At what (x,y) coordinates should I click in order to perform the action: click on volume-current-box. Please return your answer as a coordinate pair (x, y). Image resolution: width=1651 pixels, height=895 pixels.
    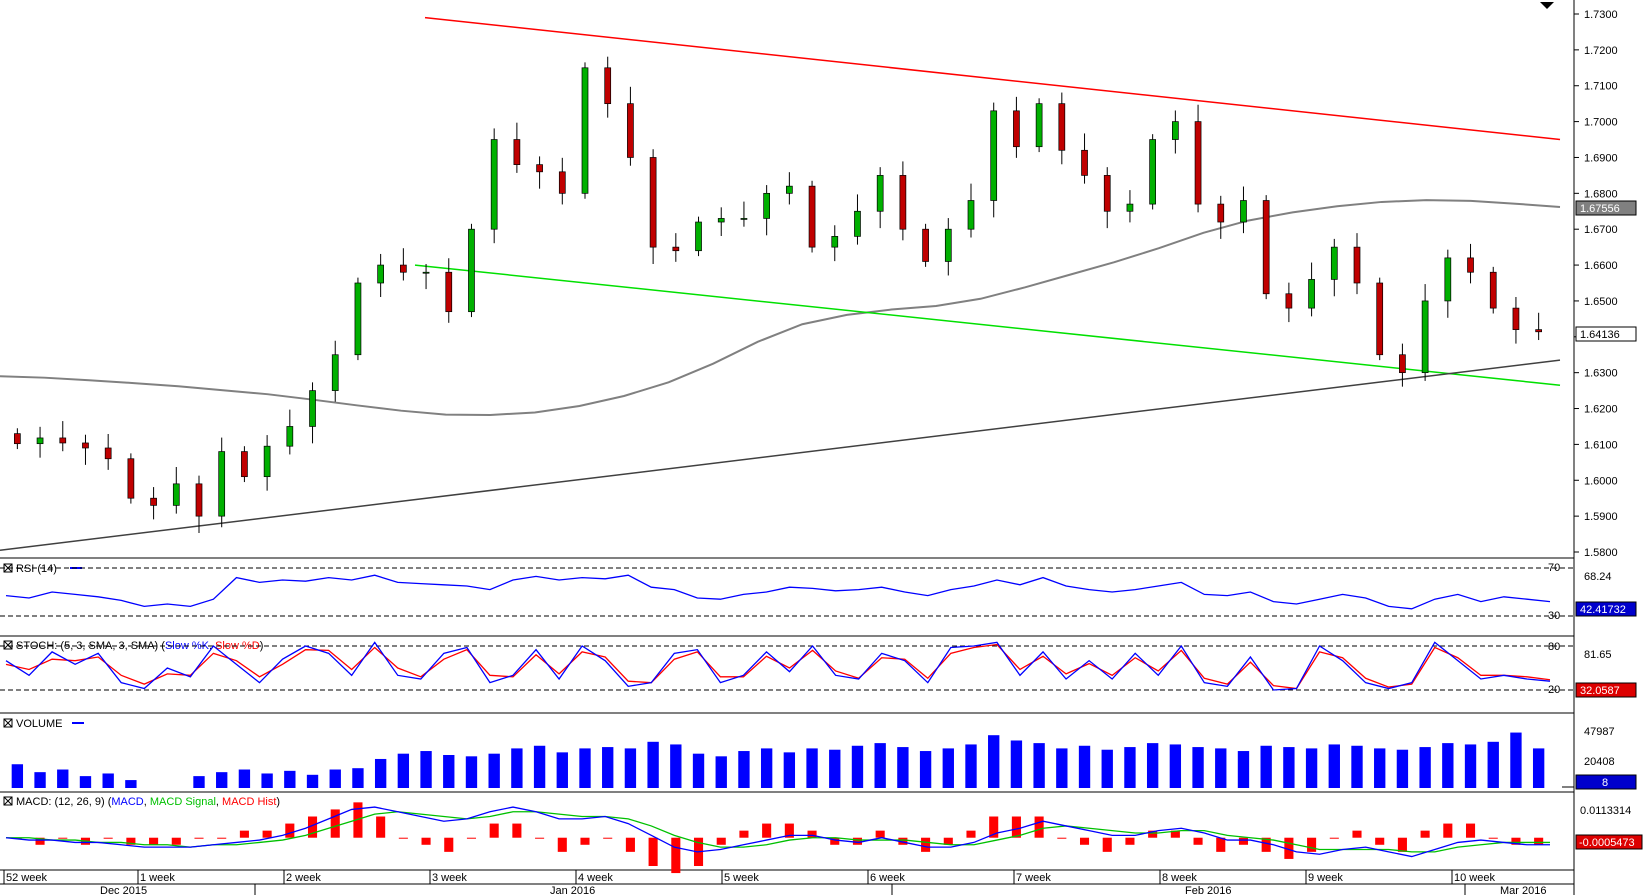
    Looking at the image, I should click on (1606, 782).